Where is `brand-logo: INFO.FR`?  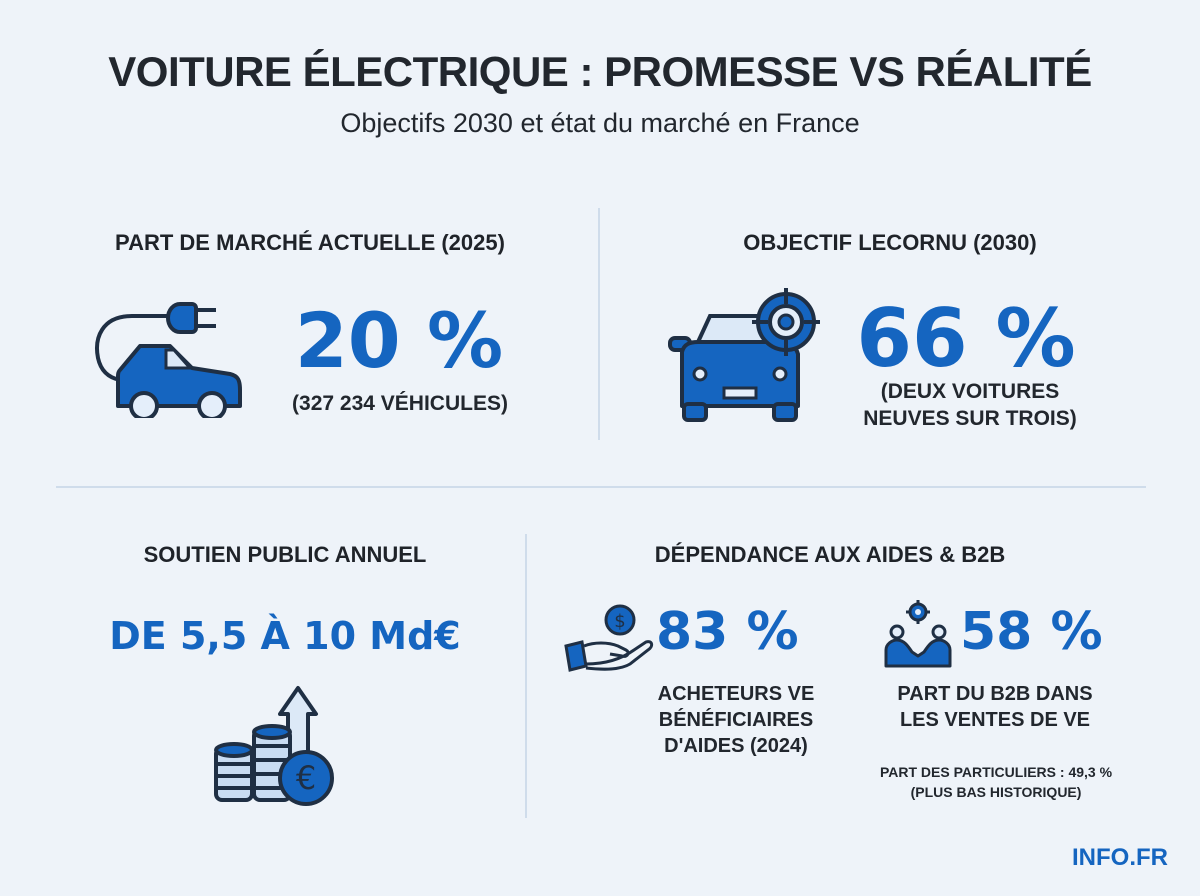
brand-logo: INFO.FR is located at coordinates (1120, 857).